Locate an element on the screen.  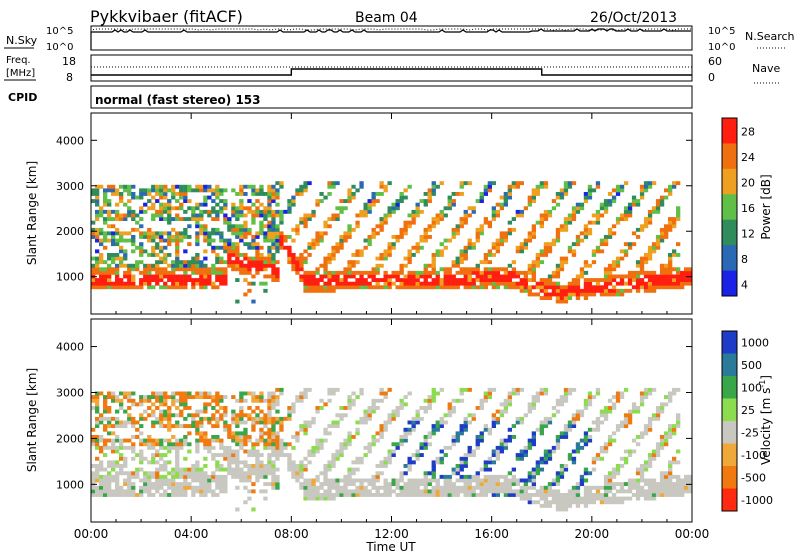
velocity-colorbar-label: Velocity [m s-1] is located at coordinates (765, 420).